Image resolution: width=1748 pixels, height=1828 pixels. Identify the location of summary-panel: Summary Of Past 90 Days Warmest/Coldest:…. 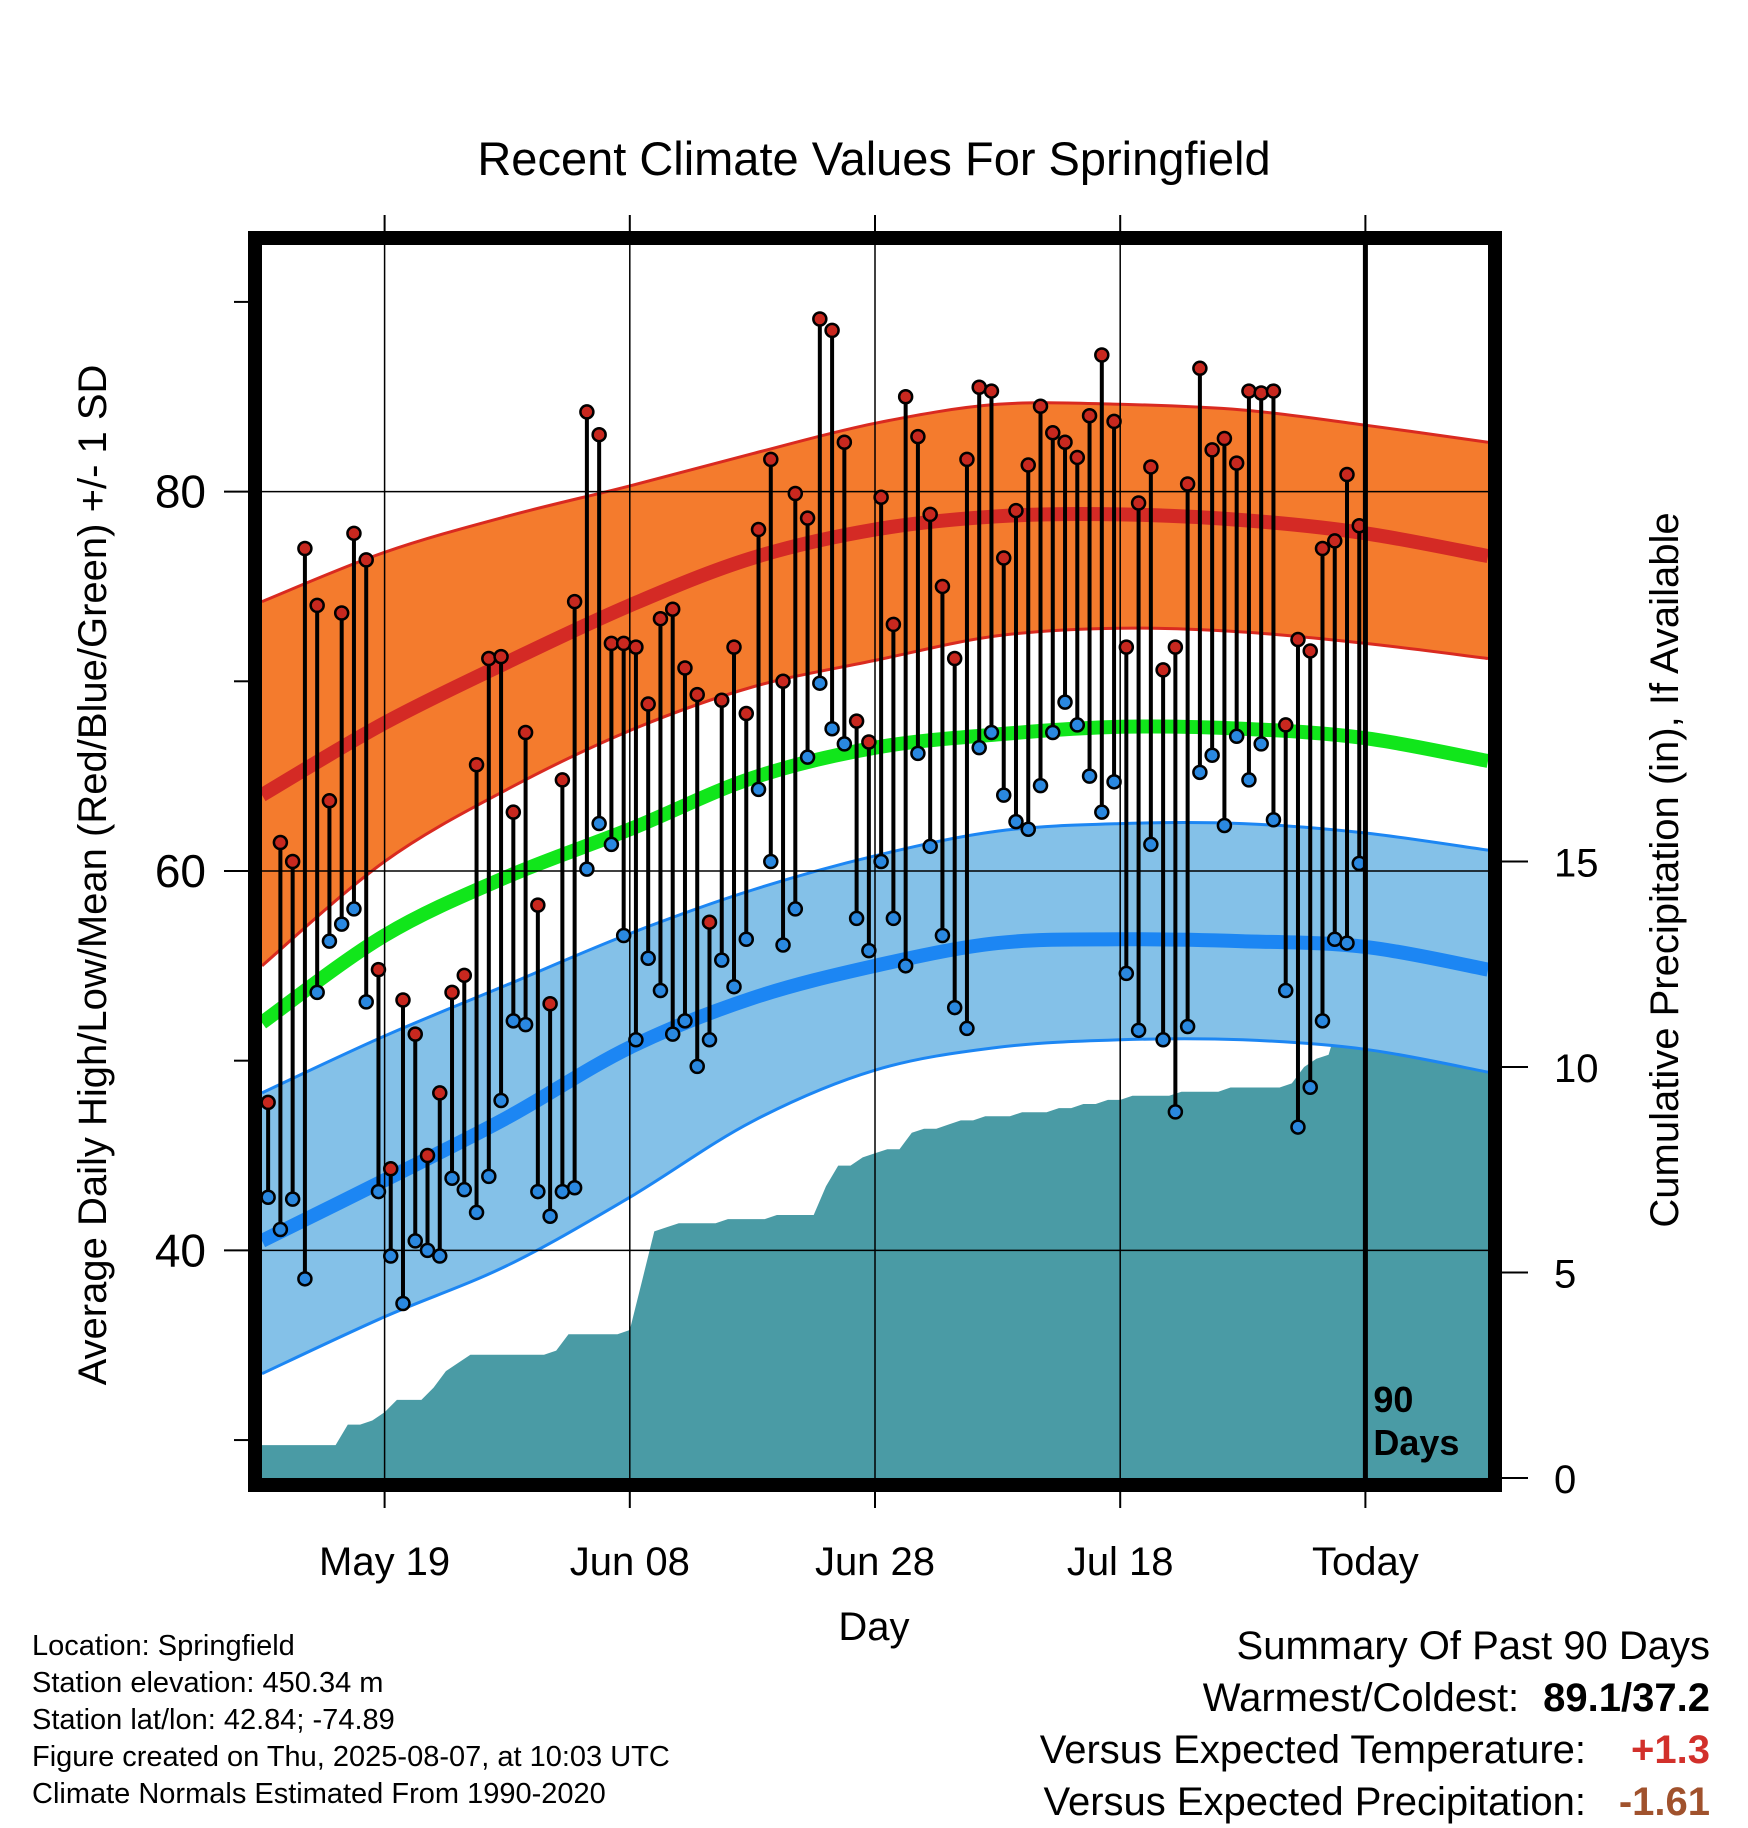
(1375, 1724).